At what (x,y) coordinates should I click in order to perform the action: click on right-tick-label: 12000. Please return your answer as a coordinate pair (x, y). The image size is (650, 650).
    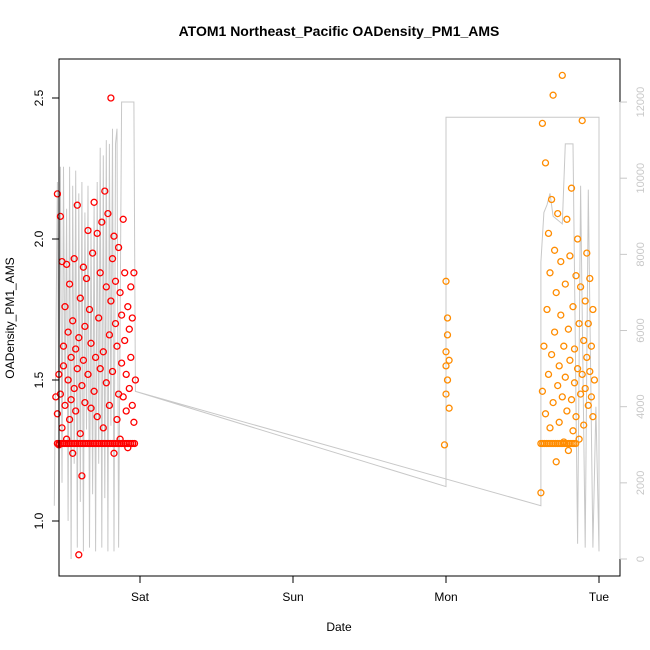
    Looking at the image, I should click on (641, 102).